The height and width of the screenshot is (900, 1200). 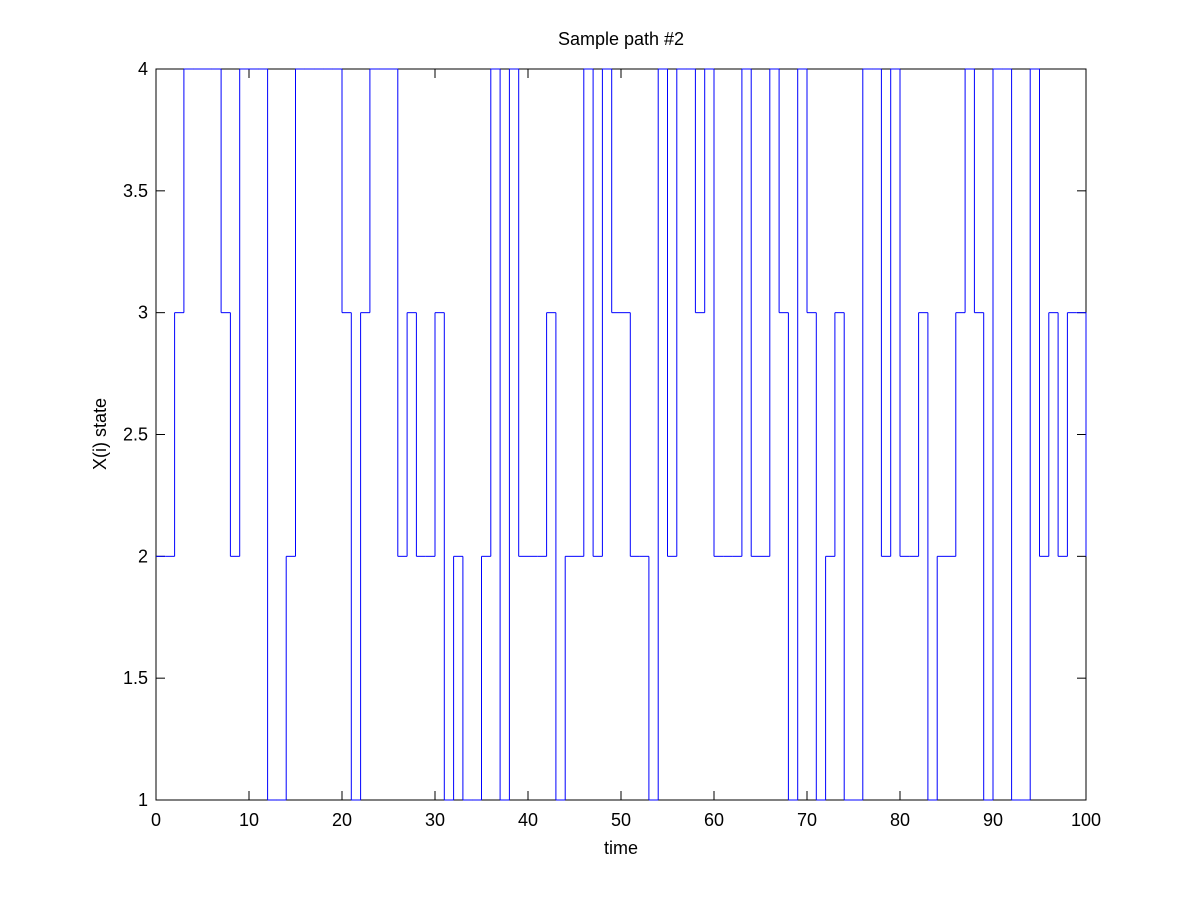 What do you see at coordinates (714, 820) in the screenshot?
I see `x-tick-label: 60` at bounding box center [714, 820].